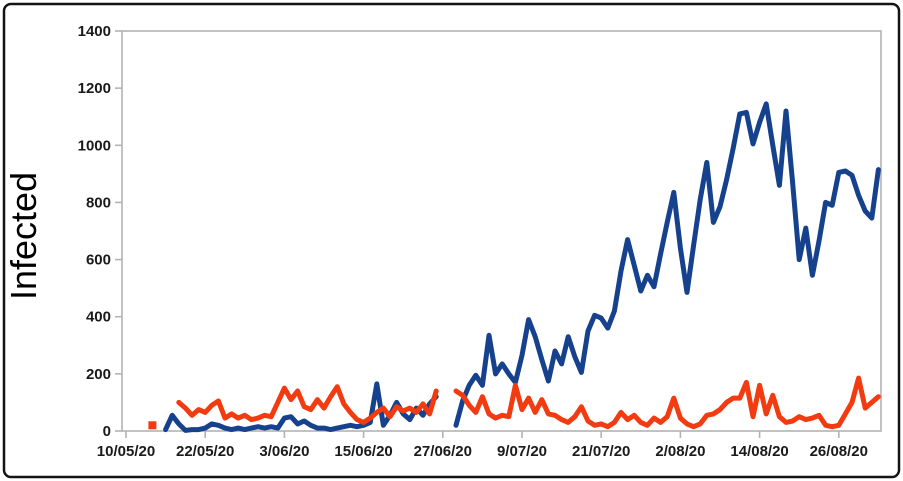 This screenshot has width=903, height=481. Describe the element at coordinates (94, 31) in the screenshot. I see `y-tick-label-1400: 1400` at that location.